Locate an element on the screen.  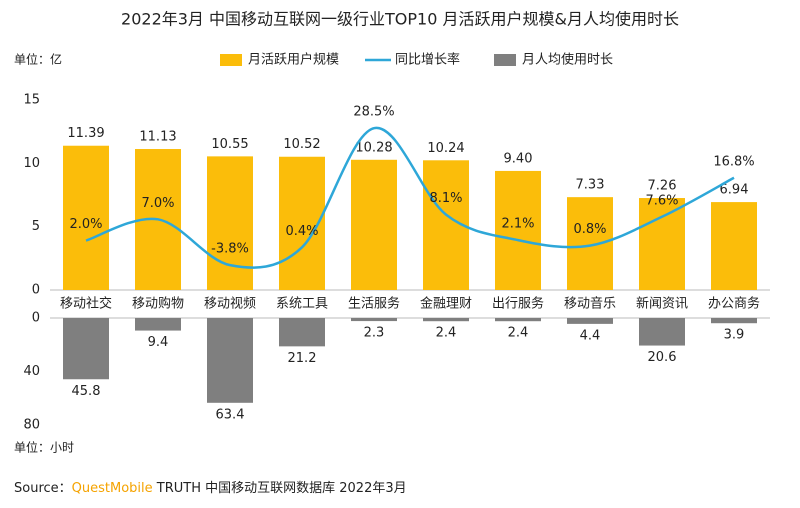
value-label: 11.13 is located at coordinates (157, 137).